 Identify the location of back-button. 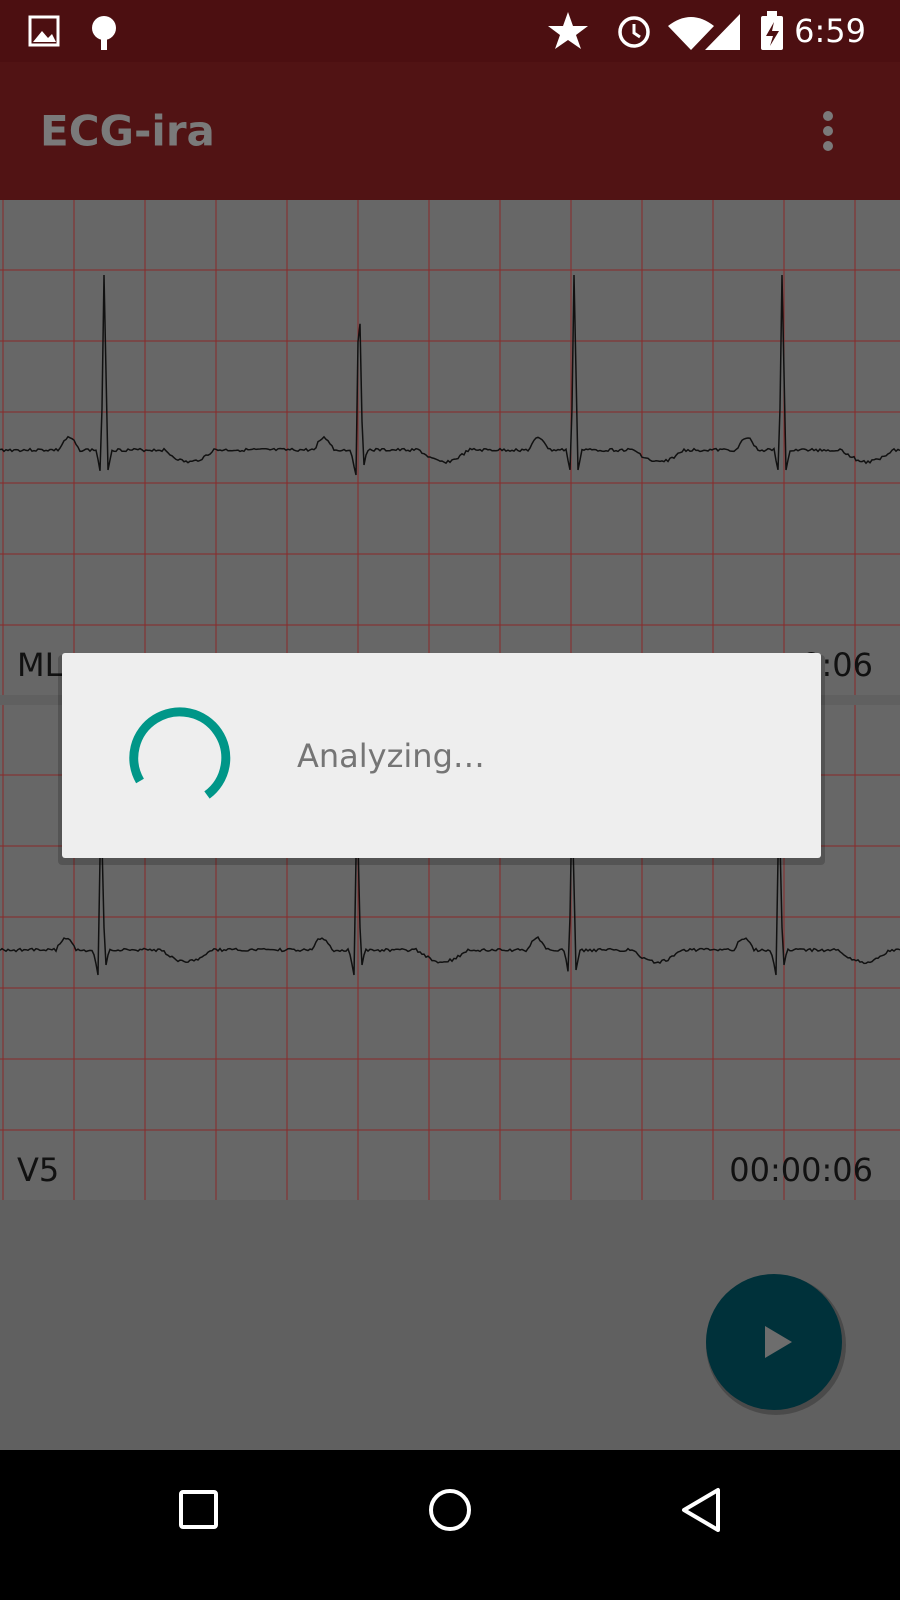
(701, 1510).